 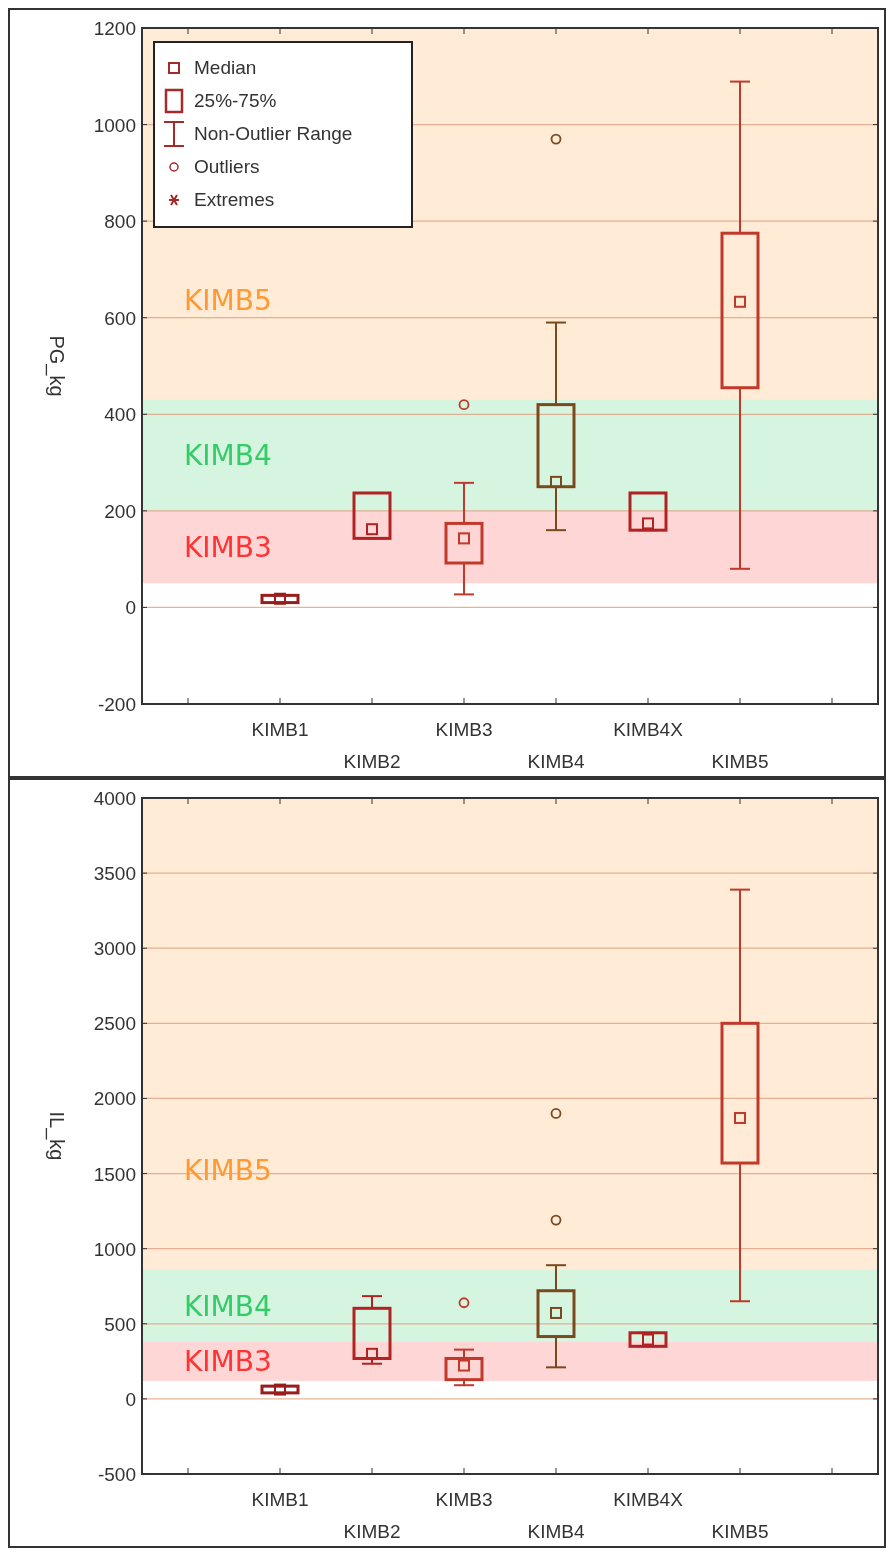 I want to click on y-tick-label: 3000, so click(x=114, y=949).